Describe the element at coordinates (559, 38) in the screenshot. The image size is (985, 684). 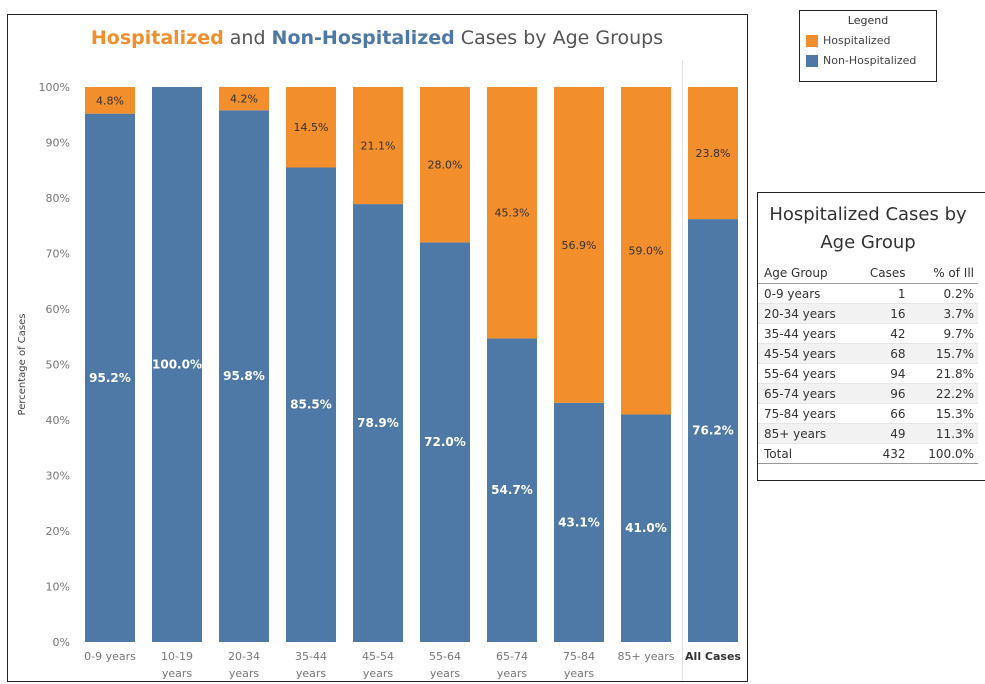
I see `title-rest: Cases by Age Groups` at that location.